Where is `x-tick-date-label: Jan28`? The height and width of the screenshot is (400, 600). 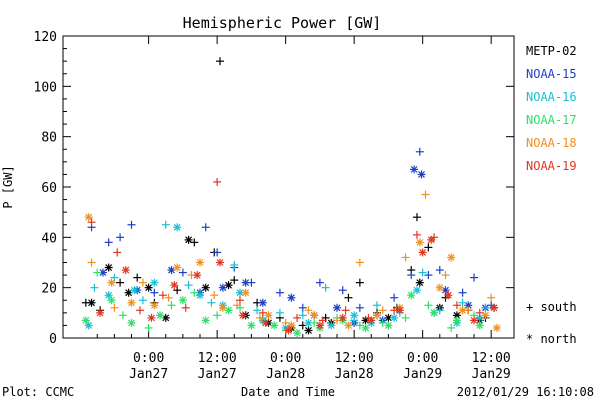 x-tick-date-label: Jan28 is located at coordinates (354, 374).